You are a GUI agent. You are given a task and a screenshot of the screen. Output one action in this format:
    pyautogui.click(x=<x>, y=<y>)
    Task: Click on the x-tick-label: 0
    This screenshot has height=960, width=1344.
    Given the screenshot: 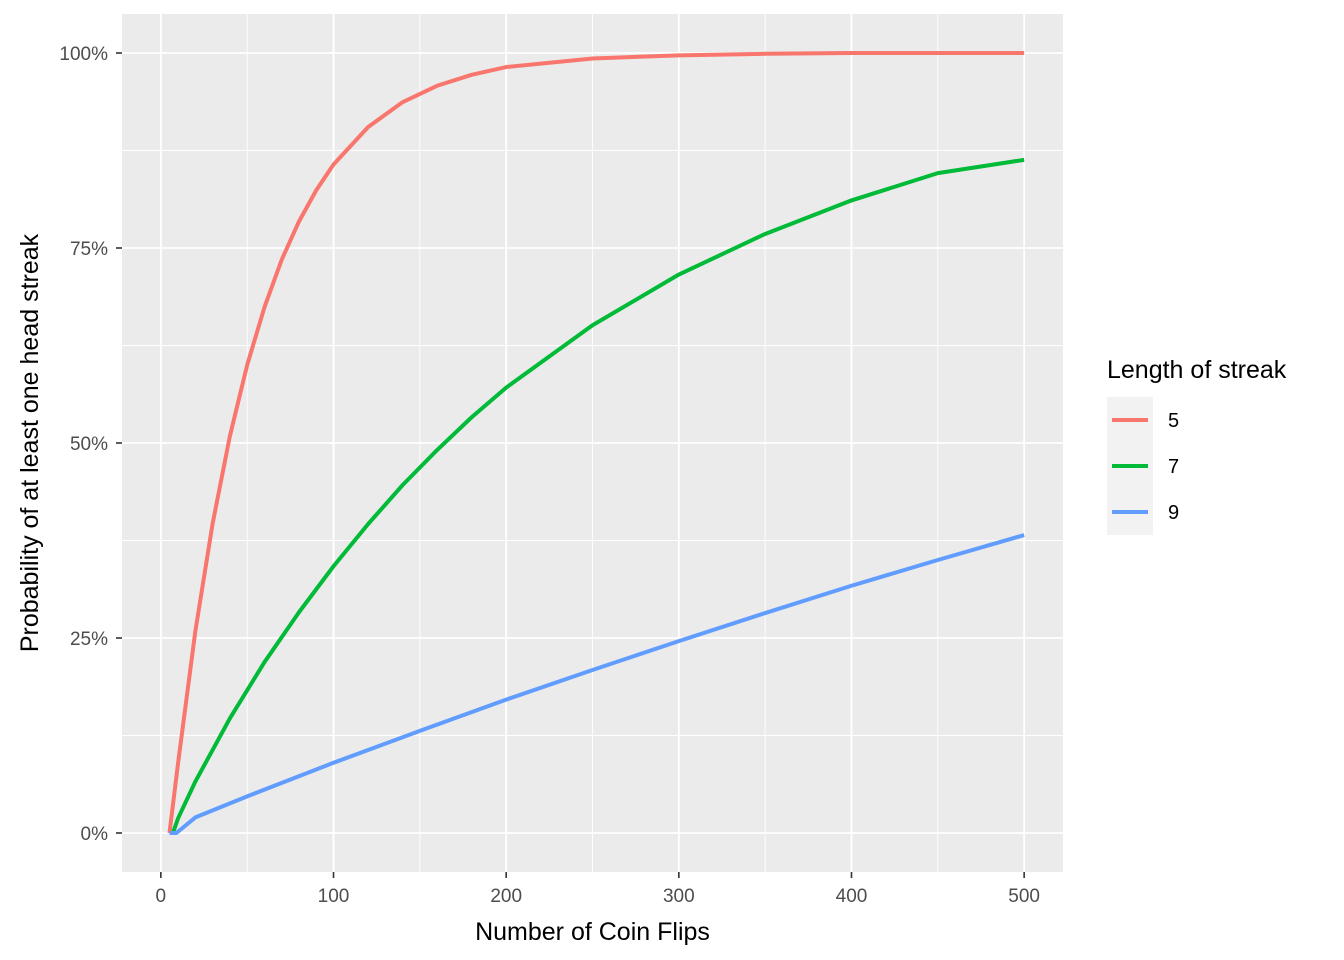 What is the action you would take?
    pyautogui.click(x=161, y=896)
    